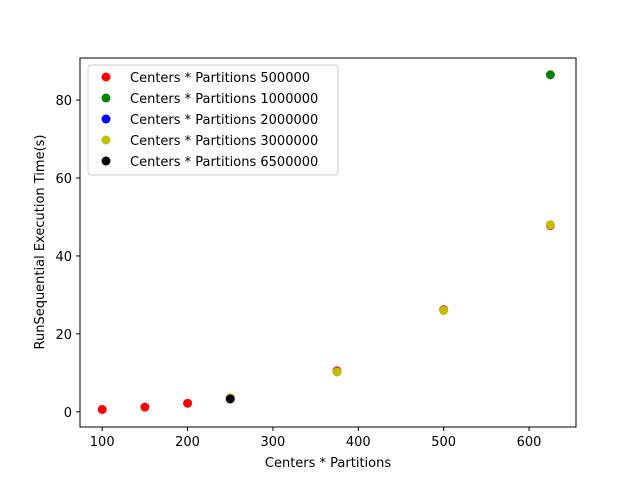 Image resolution: width=640 pixels, height=480 pixels. Describe the element at coordinates (102, 442) in the screenshot. I see `x-tick-label: 100` at that location.